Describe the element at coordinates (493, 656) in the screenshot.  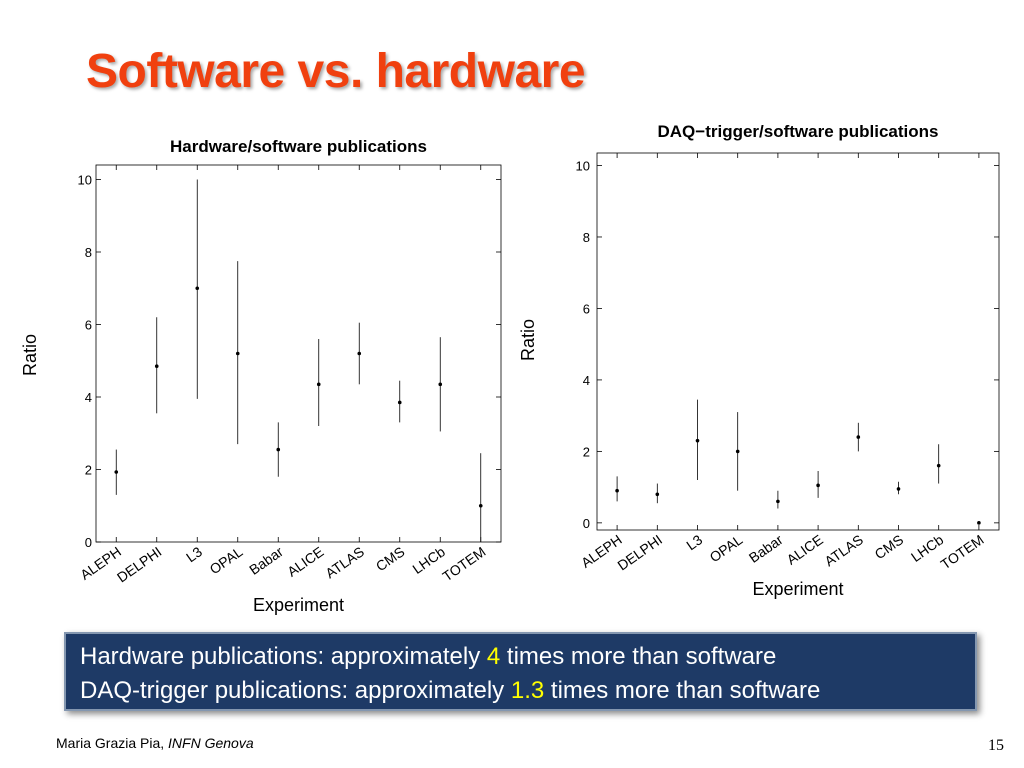
I see `summary-value-hardware: 4` at that location.